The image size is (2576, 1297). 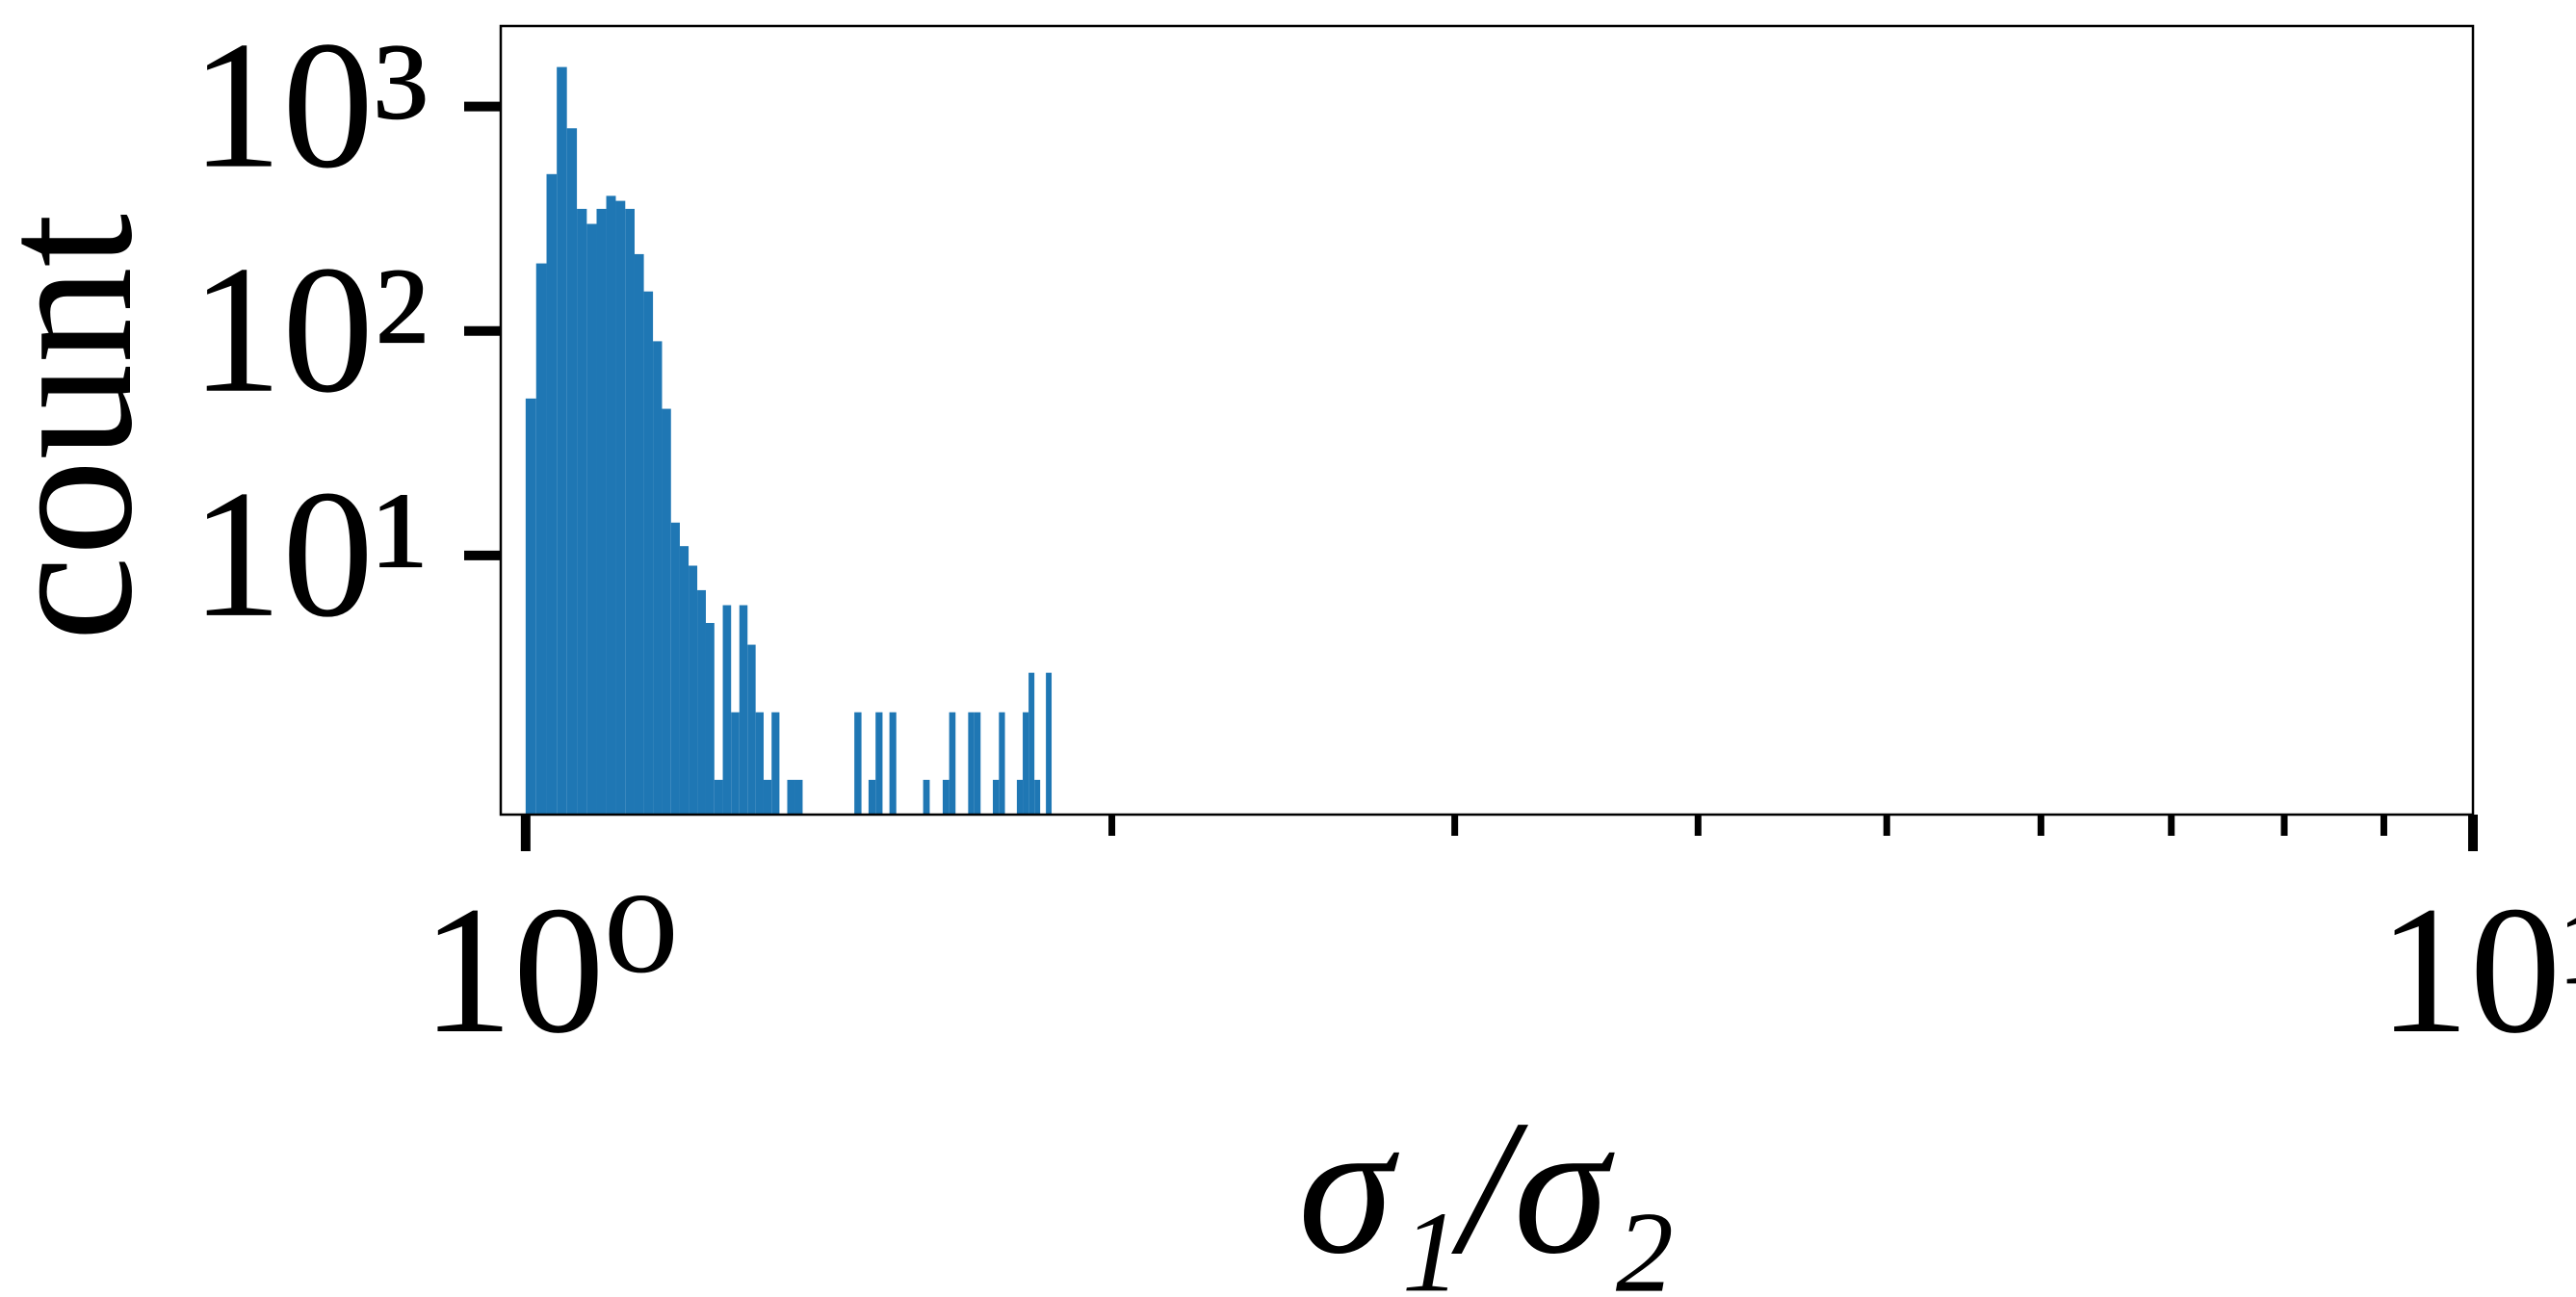 What do you see at coordinates (86, 427) in the screenshot?
I see `y-axis-label: count` at bounding box center [86, 427].